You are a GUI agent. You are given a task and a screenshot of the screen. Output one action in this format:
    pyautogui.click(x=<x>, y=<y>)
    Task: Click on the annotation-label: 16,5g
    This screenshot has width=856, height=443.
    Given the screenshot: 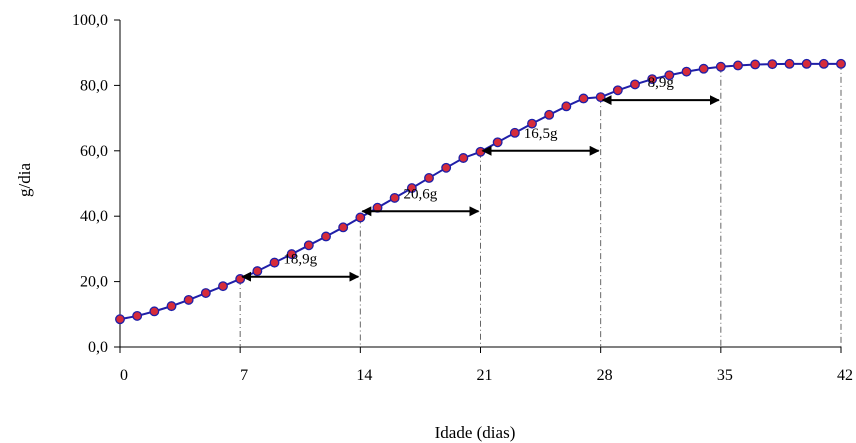 What is the action you would take?
    pyautogui.click(x=541, y=134)
    